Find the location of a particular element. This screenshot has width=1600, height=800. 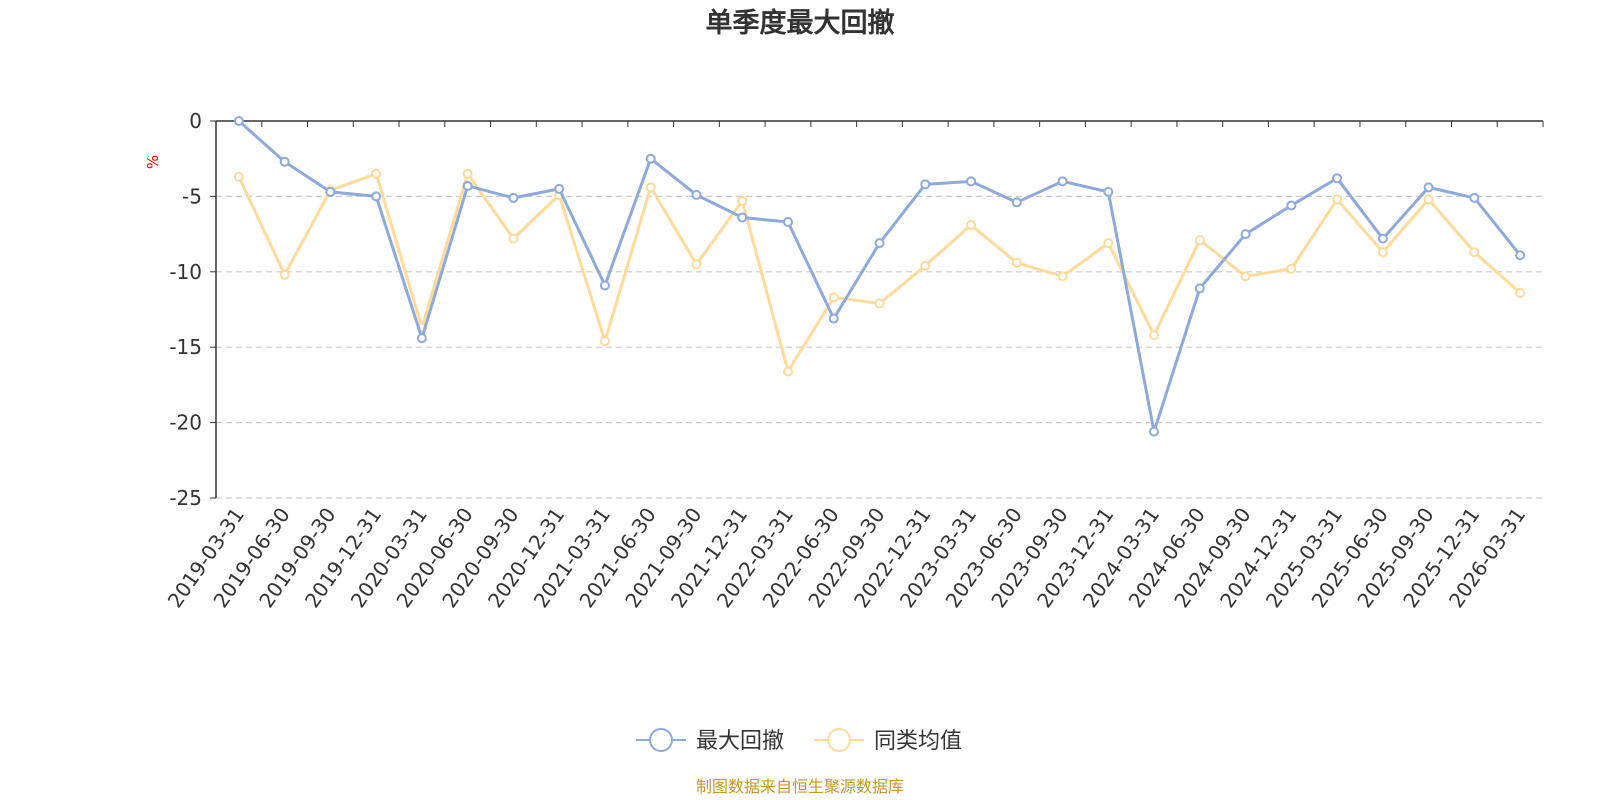

legend-label: 同类均值 is located at coordinates (918, 741).